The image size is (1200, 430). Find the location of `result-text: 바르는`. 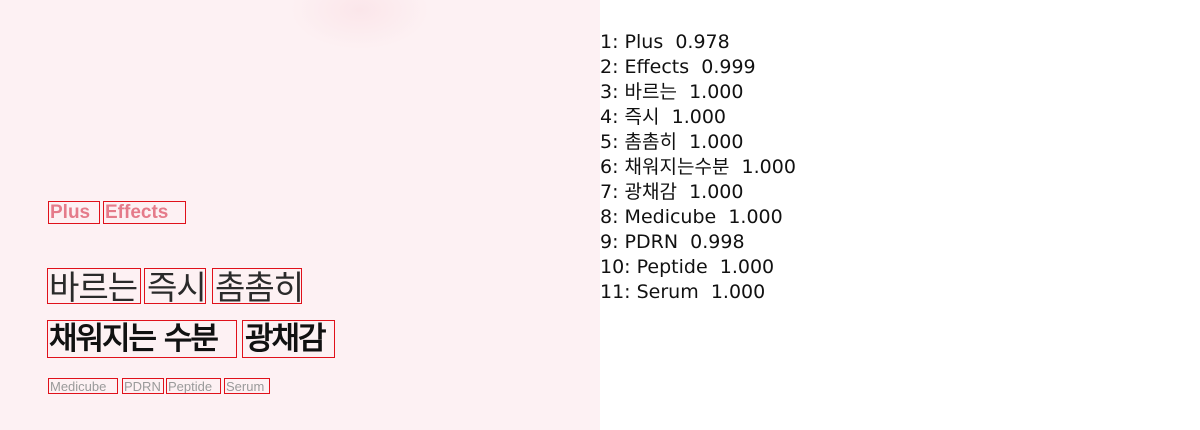

result-text: 바르는 is located at coordinates (650, 92).